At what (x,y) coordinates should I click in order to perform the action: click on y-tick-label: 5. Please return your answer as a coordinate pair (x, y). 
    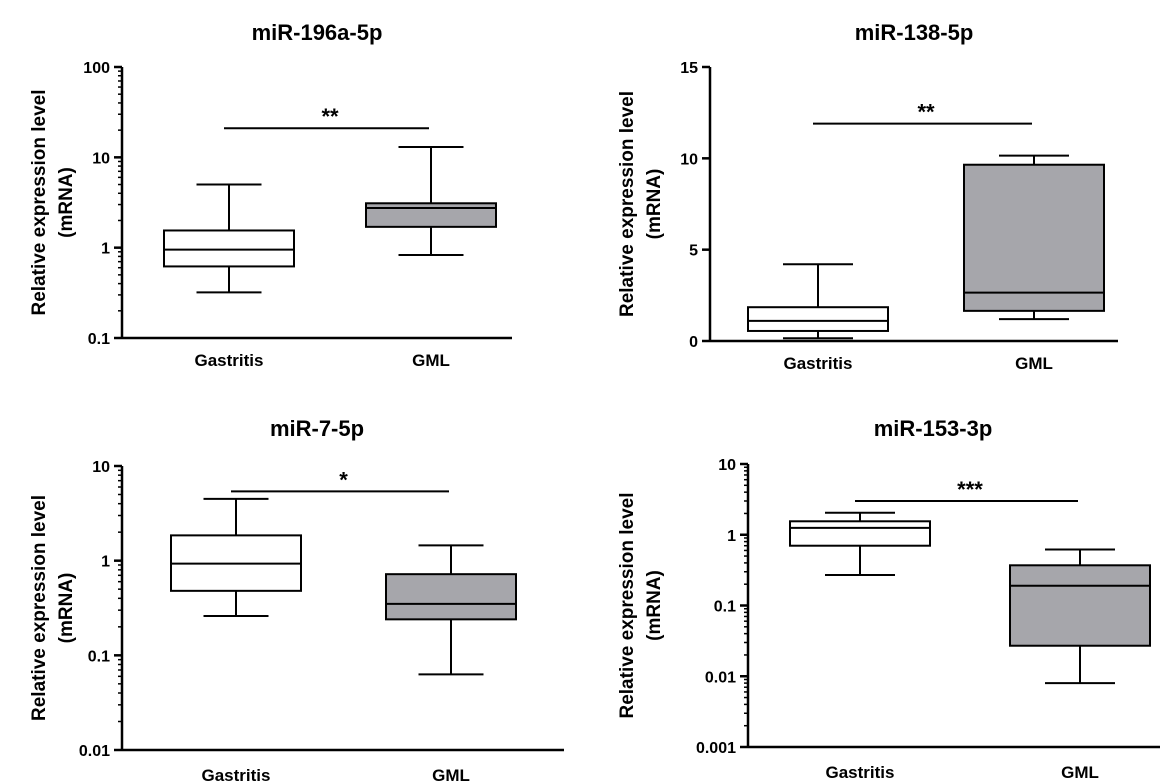
    Looking at the image, I should click on (693, 251).